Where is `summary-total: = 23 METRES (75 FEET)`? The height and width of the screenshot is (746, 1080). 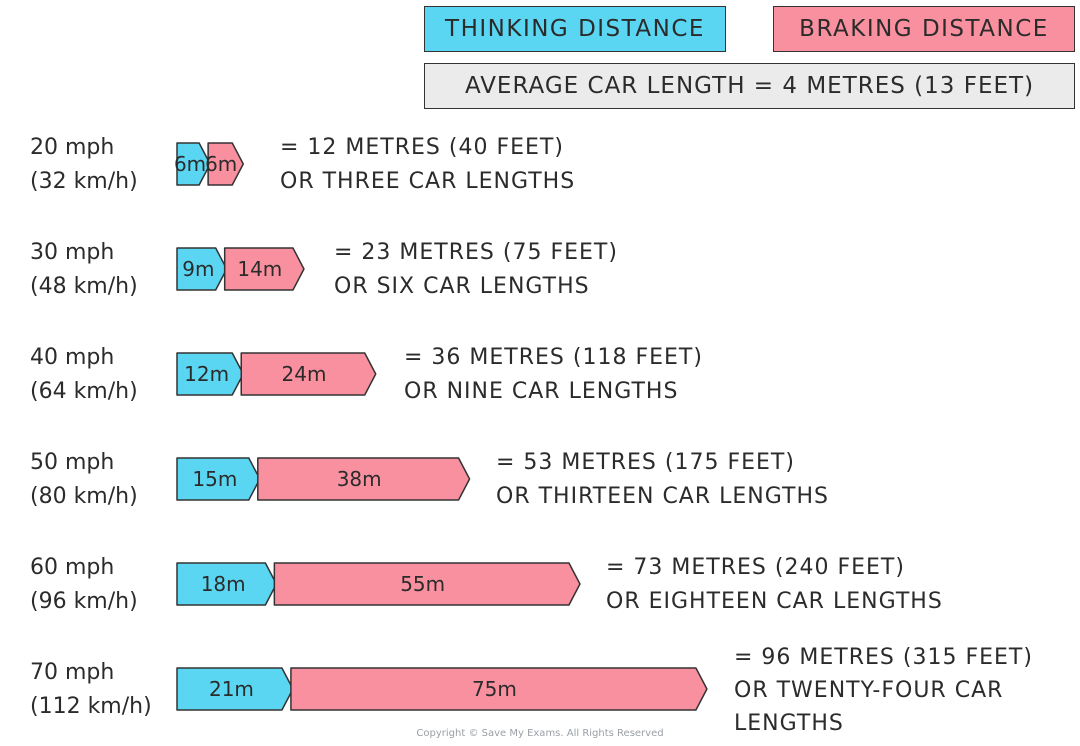
summary-total: = 23 METRES (75 FEET) is located at coordinates (476, 252).